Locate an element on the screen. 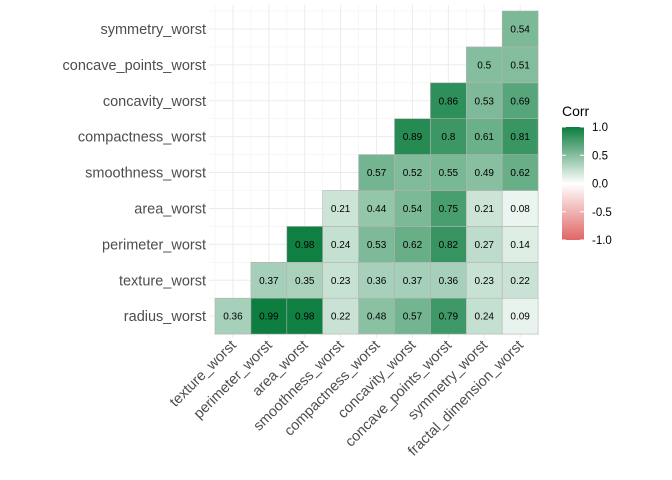 This screenshot has width=672, height=480. heatmap-cell-label: 0.8 is located at coordinates (448, 137).